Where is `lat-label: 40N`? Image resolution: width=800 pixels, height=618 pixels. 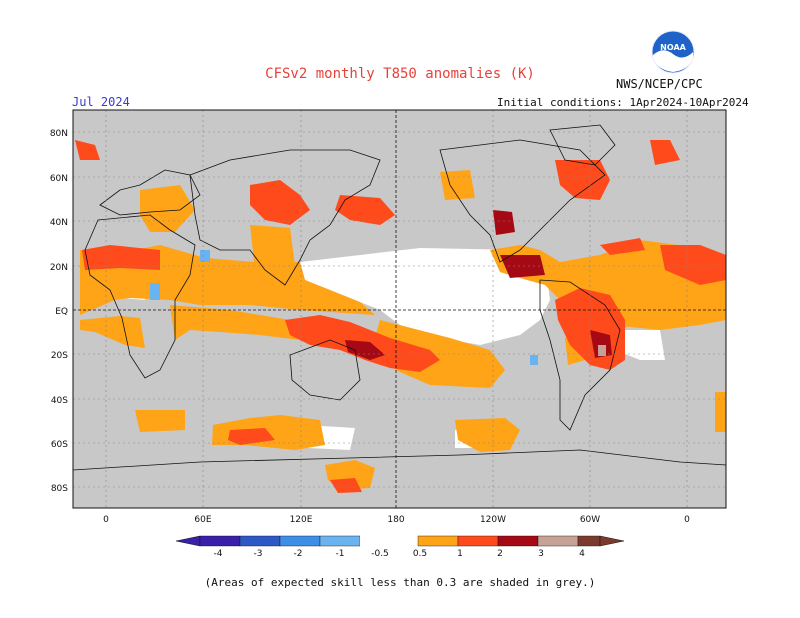 lat-label: 40N is located at coordinates (59, 223).